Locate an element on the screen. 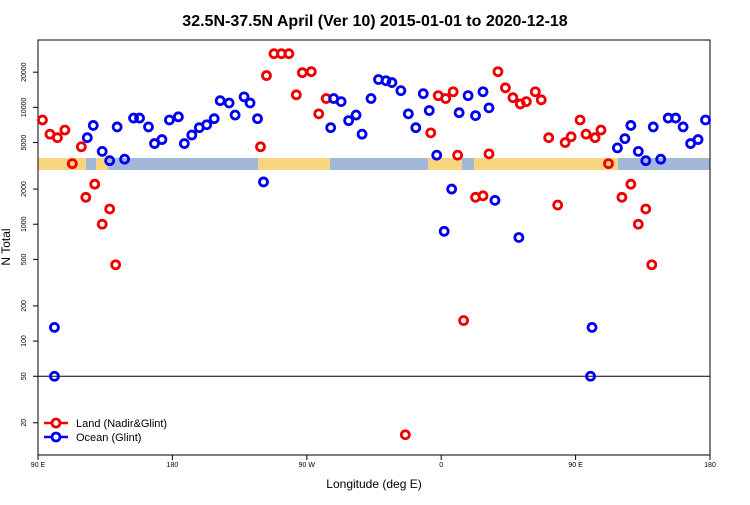 This screenshot has width=750, height=505. y-tick-label: 500 is located at coordinates (24, 259).